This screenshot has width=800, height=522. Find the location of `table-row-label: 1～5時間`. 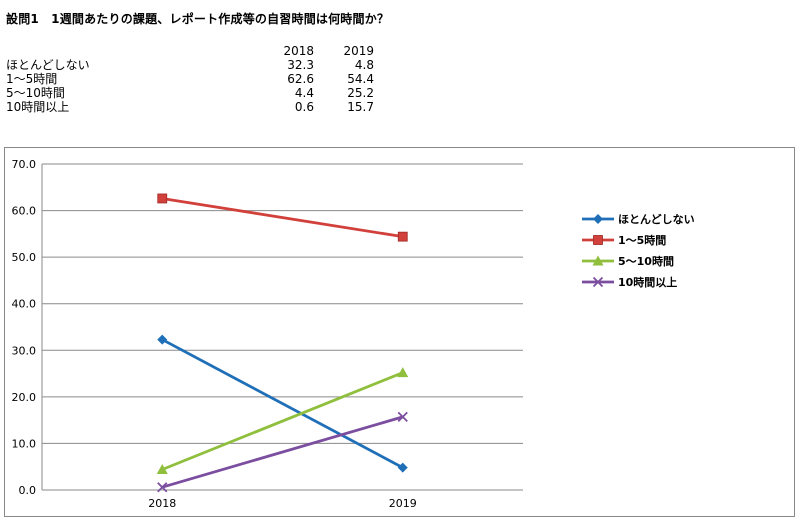

table-row-label: 1～5時間 is located at coordinates (32, 79).